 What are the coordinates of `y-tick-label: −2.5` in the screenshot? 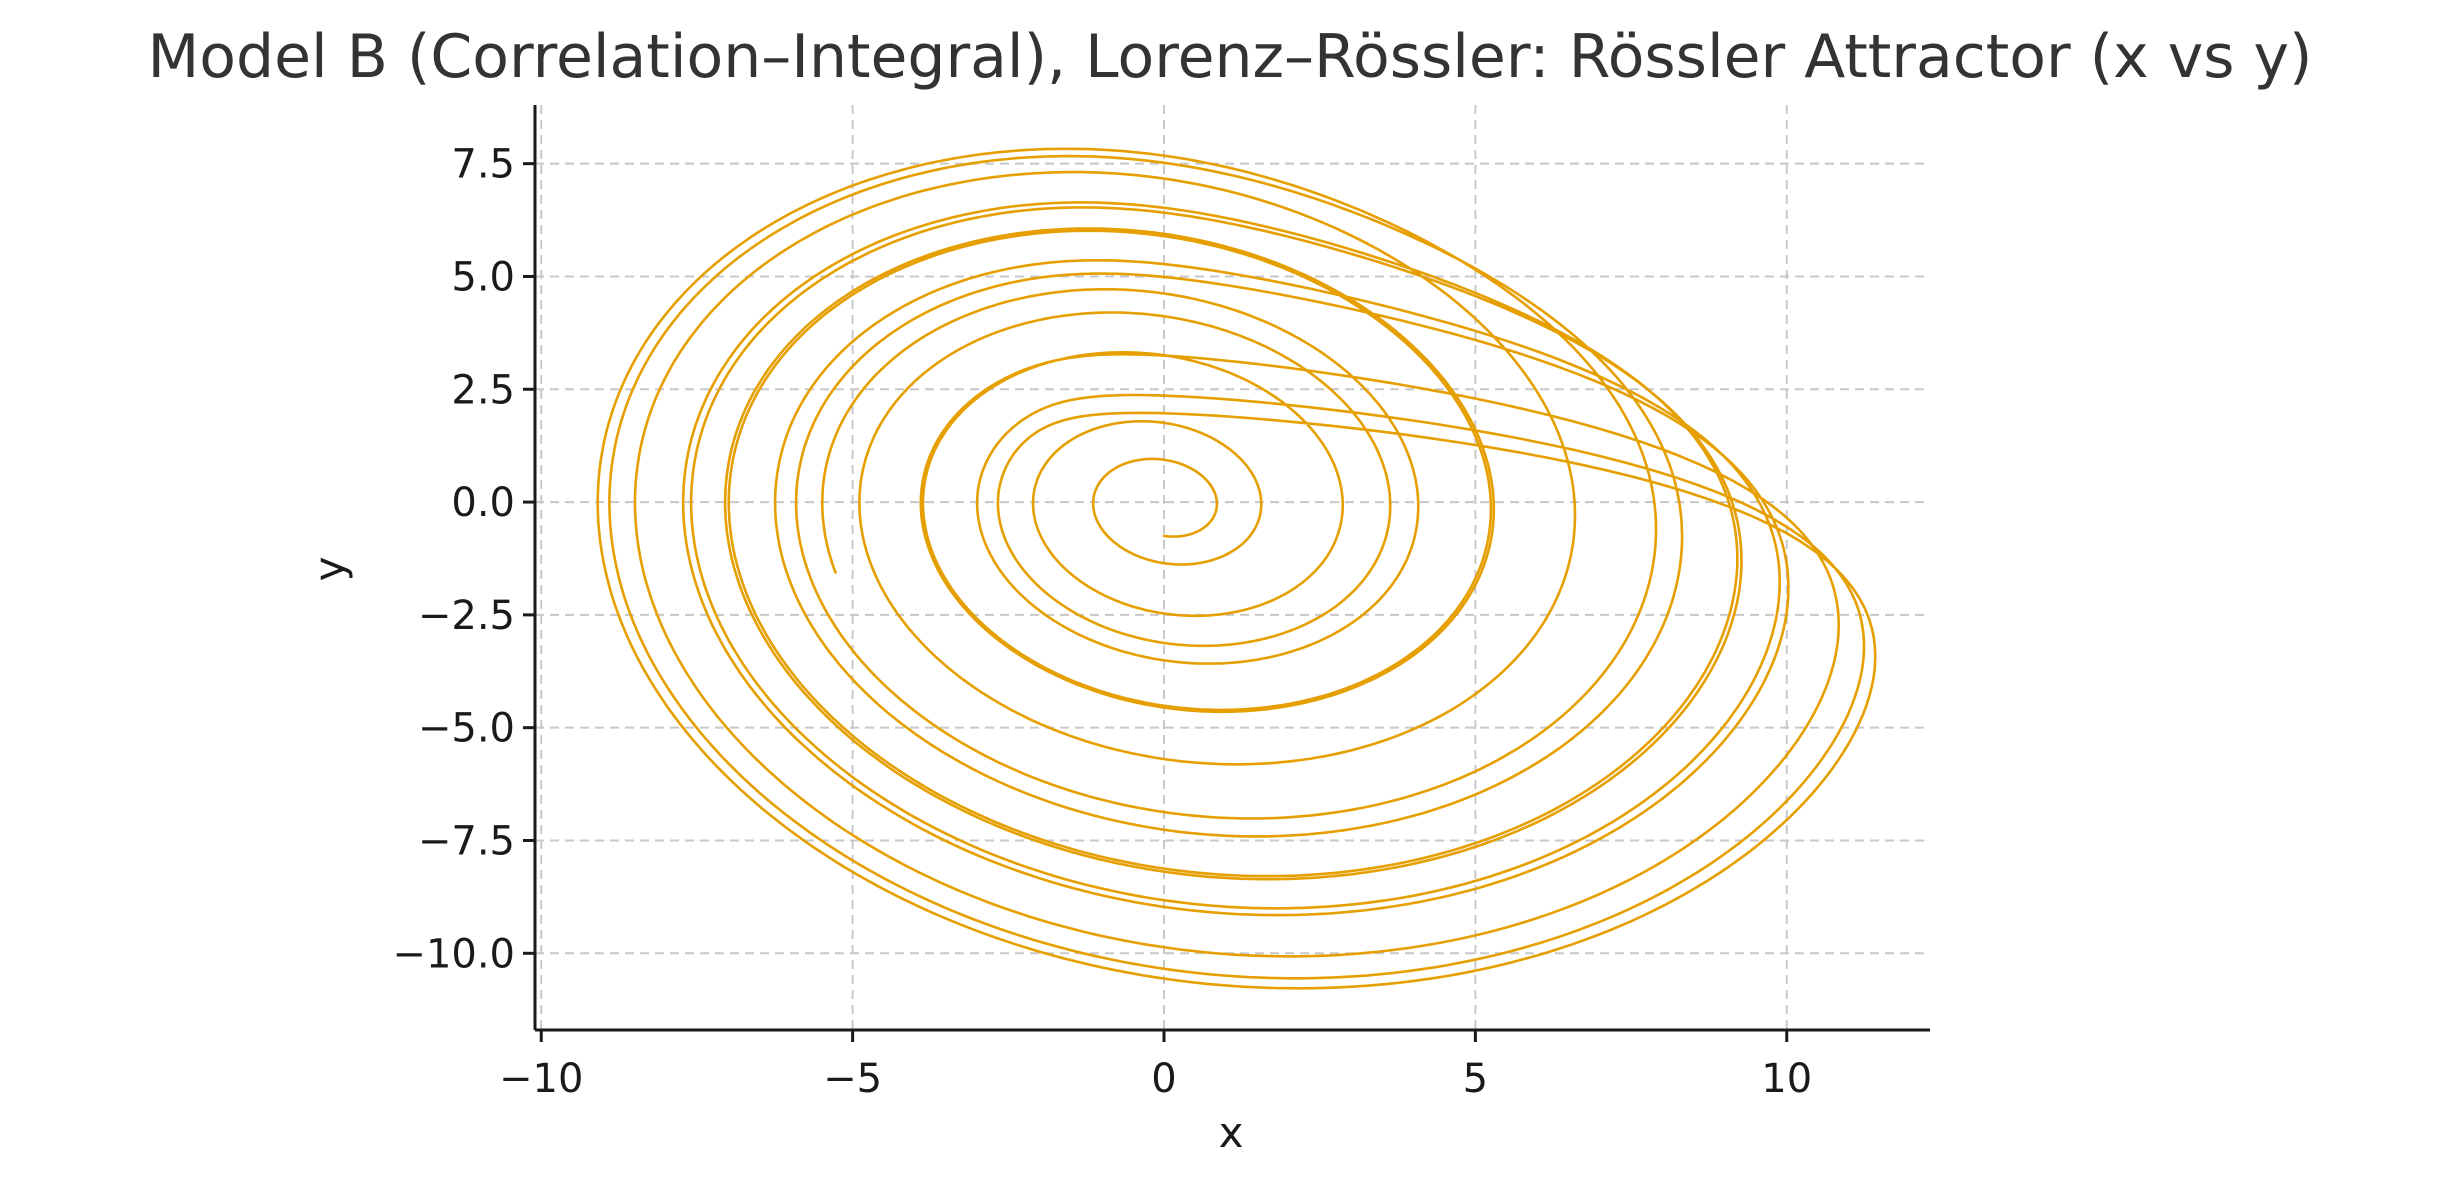 It's located at (466, 616).